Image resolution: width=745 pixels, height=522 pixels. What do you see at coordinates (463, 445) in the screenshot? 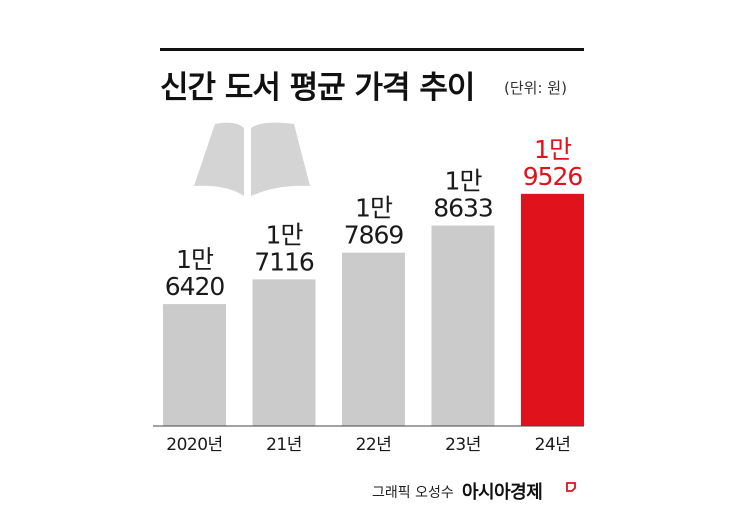
I see `x-tick-label: 23년` at bounding box center [463, 445].